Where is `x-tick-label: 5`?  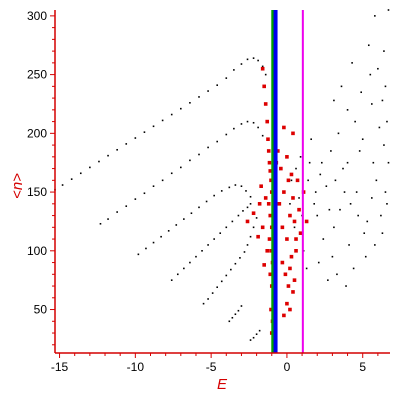
x-tick-label: 5 is located at coordinates (362, 367).